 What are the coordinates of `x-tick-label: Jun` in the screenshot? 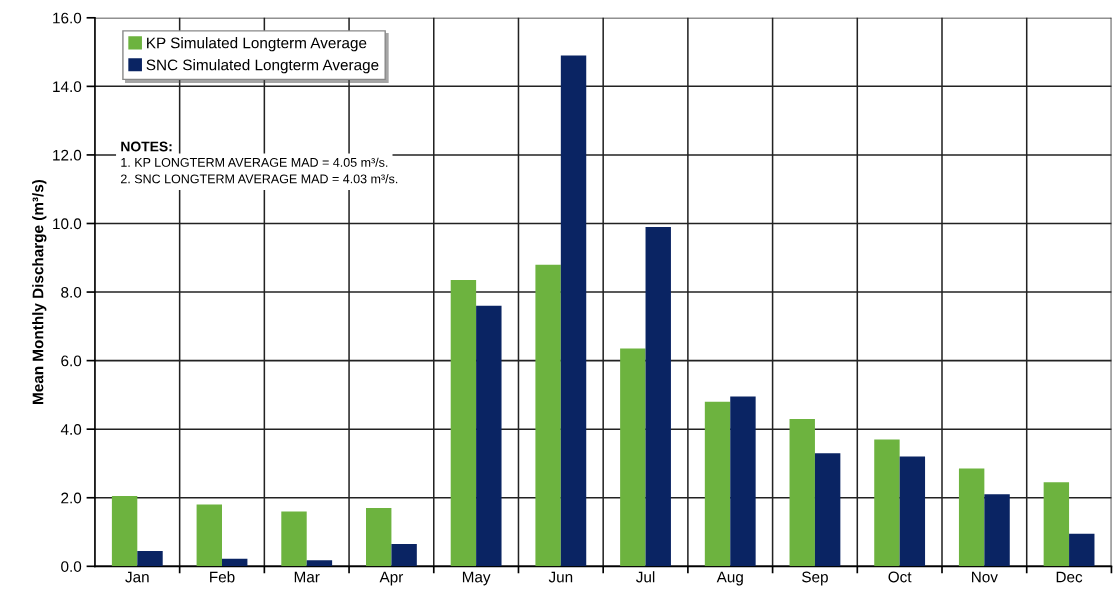 It's located at (560, 577).